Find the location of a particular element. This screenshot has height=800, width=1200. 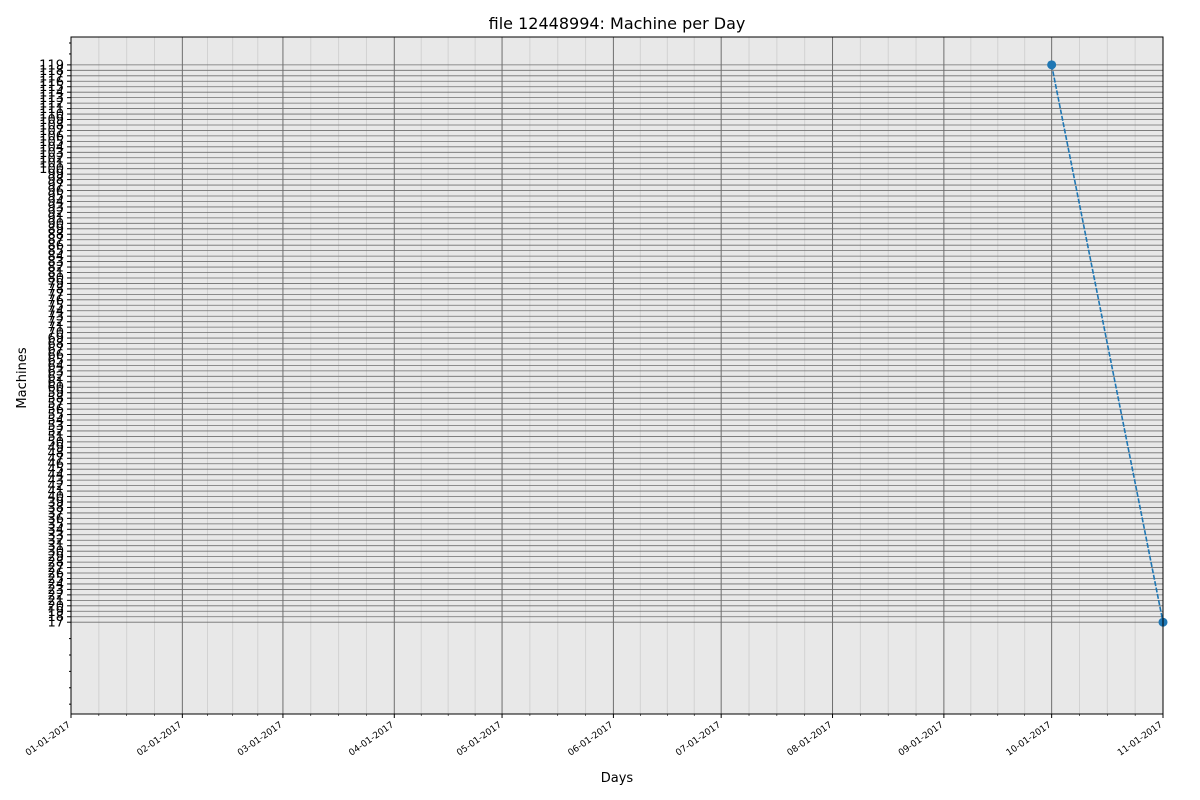

y-tick-label: 42 is located at coordinates (55, 486).